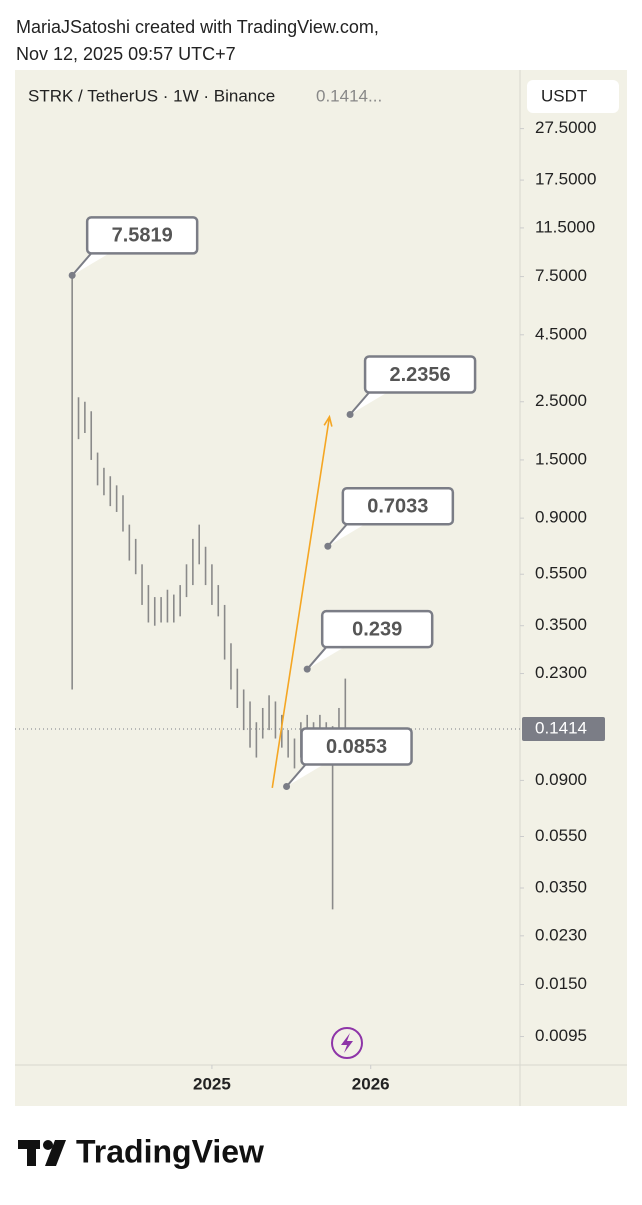 The width and height of the screenshot is (642, 1205). I want to click on y-tick-label: 27.5000, so click(565, 127).